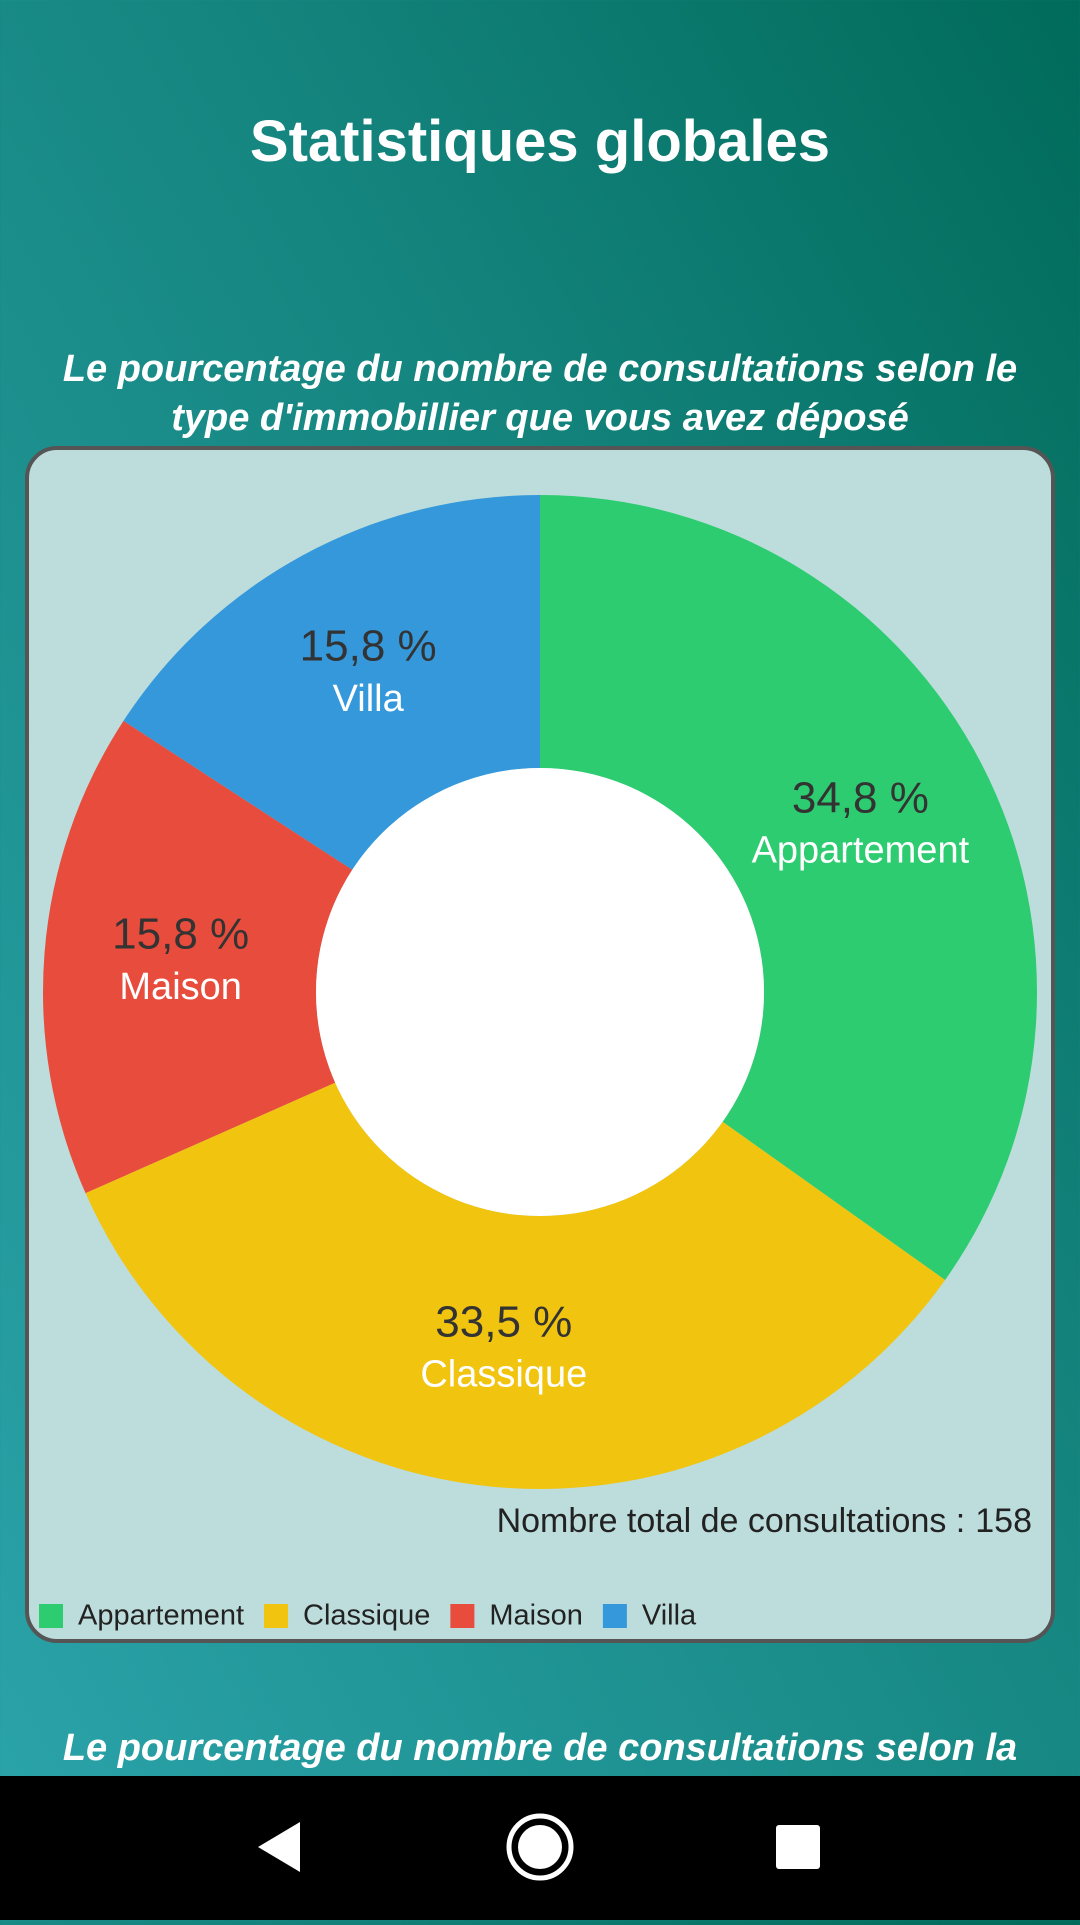  I want to click on segment-label: Classique, so click(503, 1375).